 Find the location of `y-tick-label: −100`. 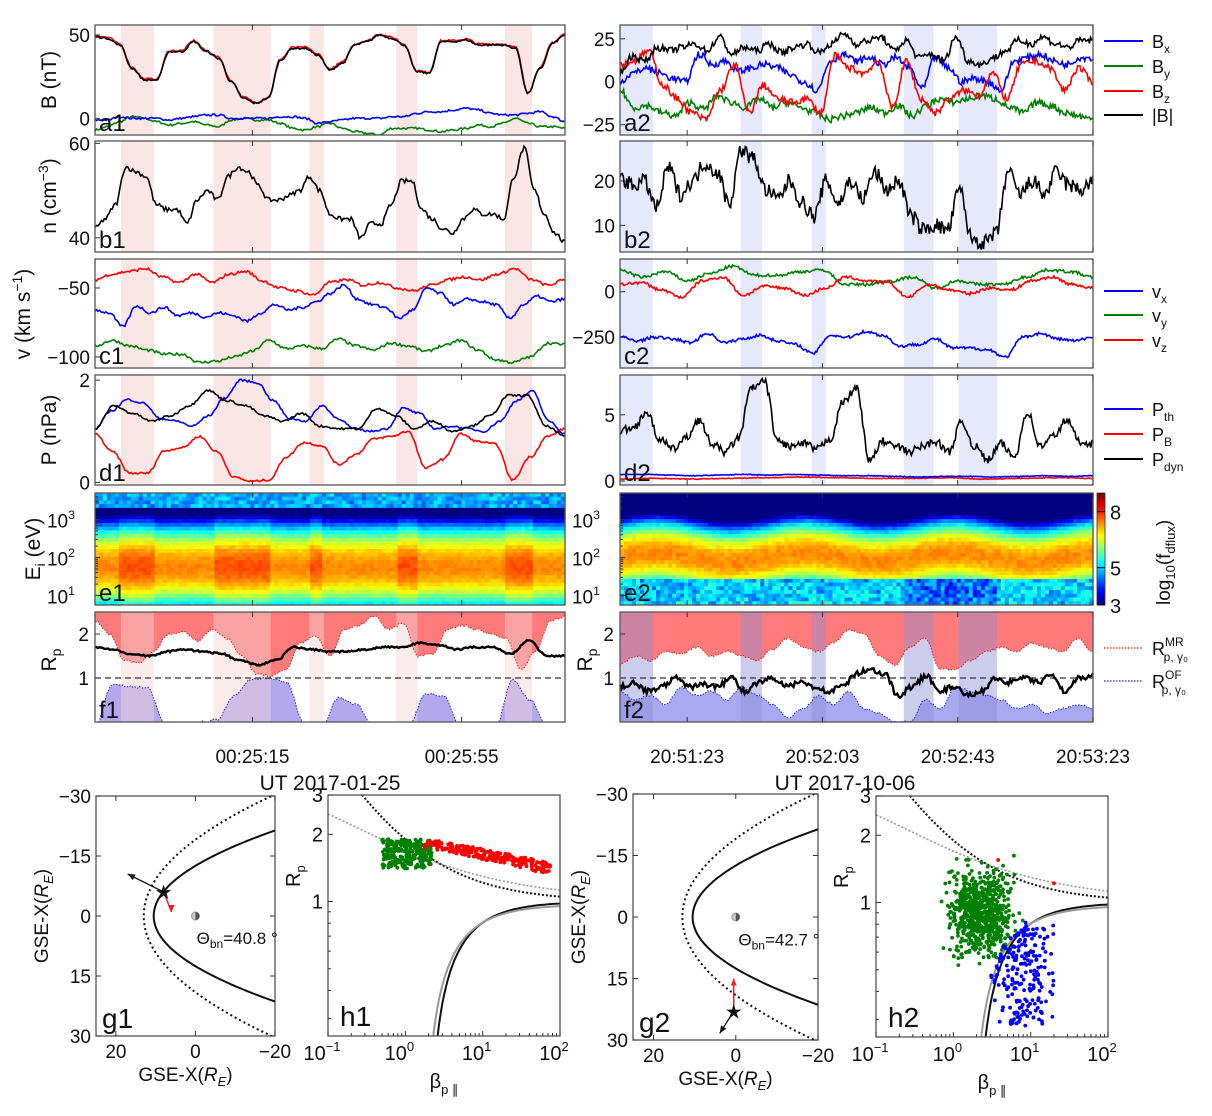

y-tick-label: −100 is located at coordinates (68, 358).